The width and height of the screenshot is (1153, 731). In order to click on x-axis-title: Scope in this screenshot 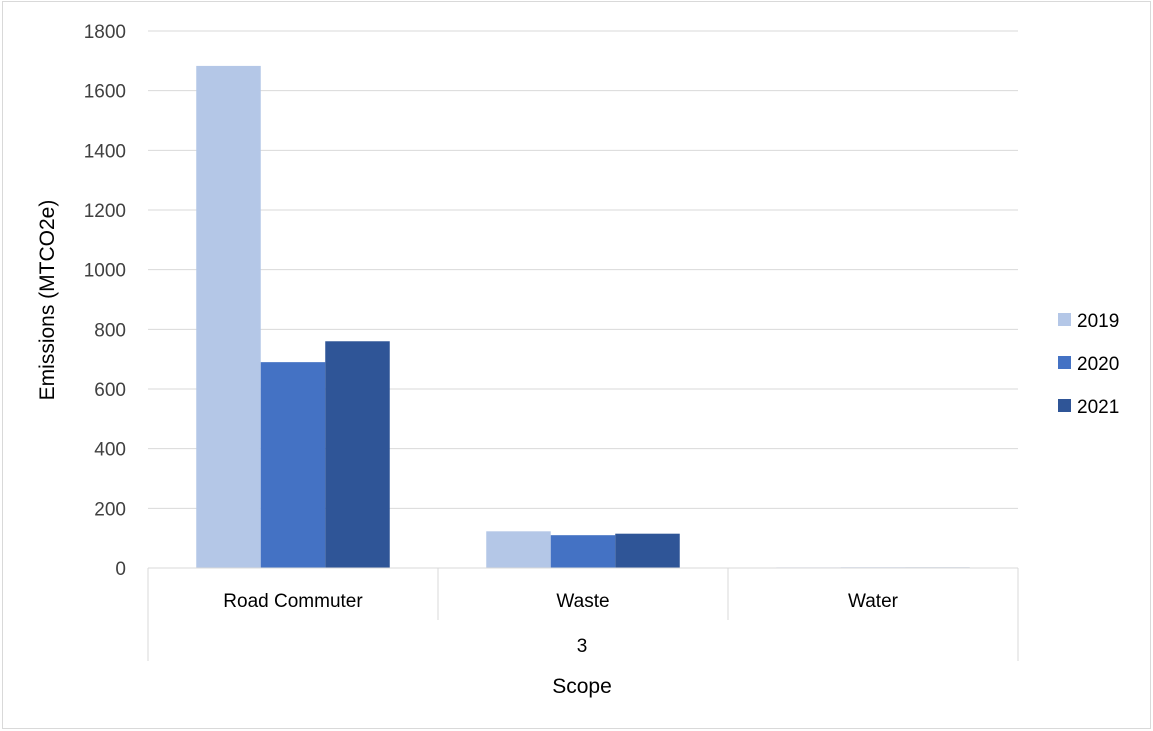, I will do `click(582, 686)`.